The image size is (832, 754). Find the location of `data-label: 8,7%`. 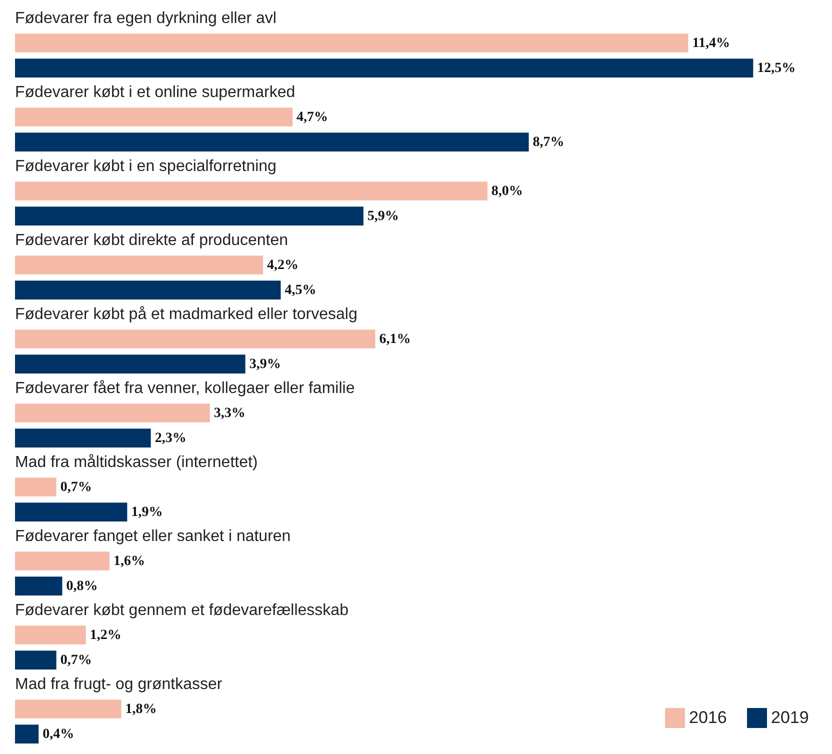

data-label: 8,7% is located at coordinates (548, 142).